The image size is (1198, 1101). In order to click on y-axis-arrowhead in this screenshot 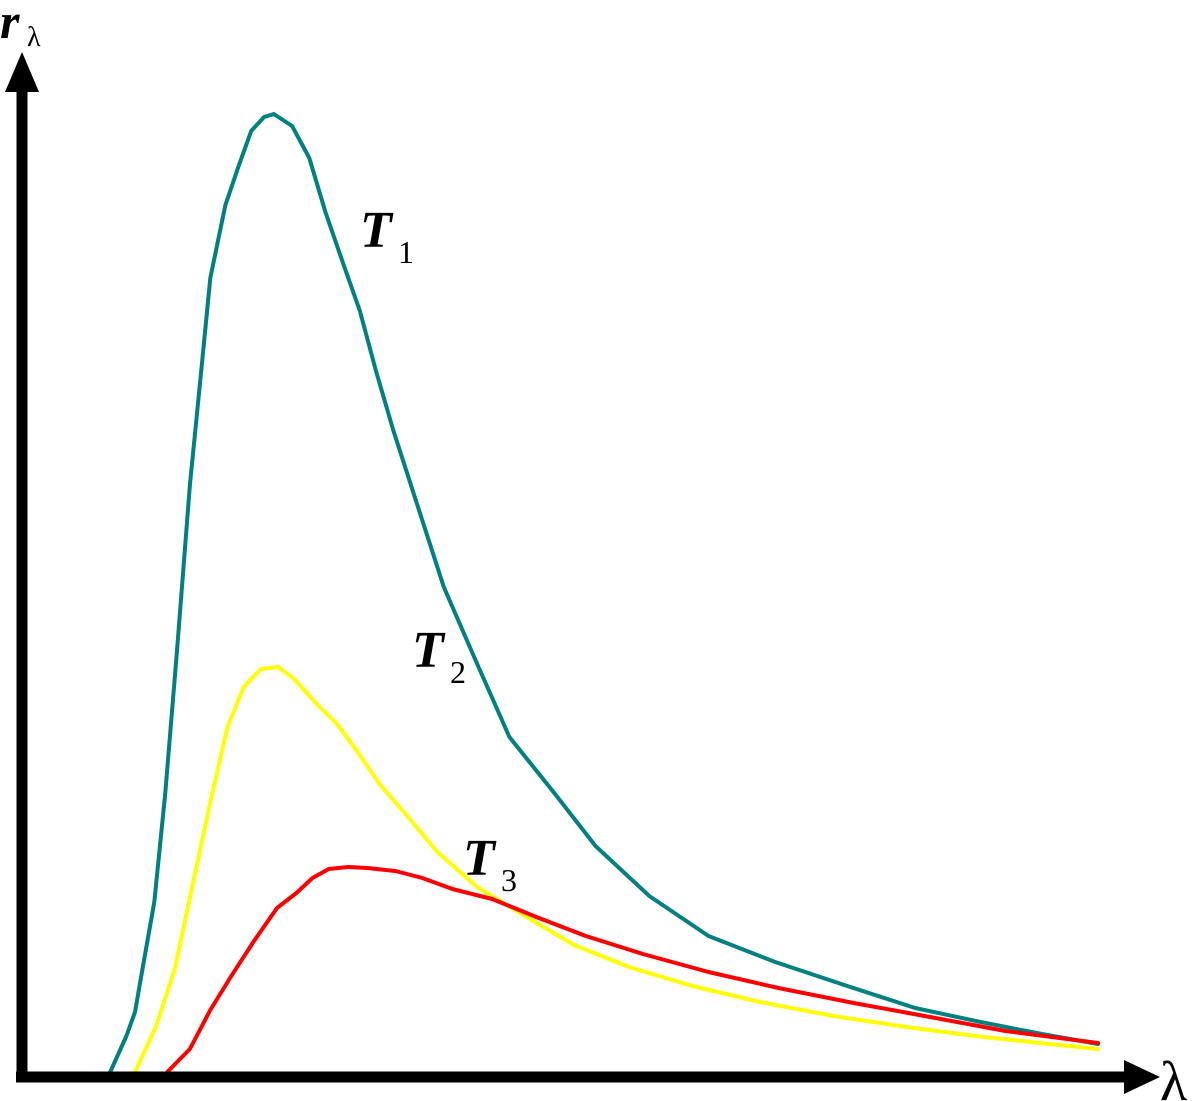, I will do `click(22, 72)`.